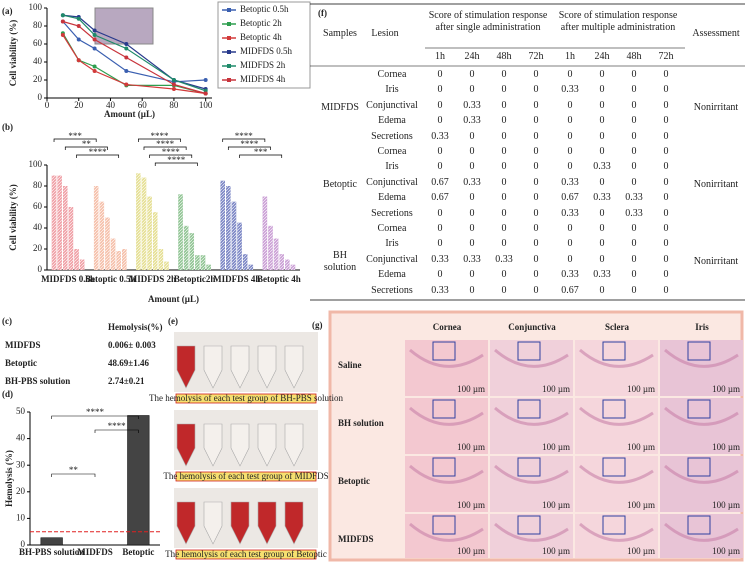 The height and width of the screenshot is (562, 745). Describe the element at coordinates (138, 552) in the screenshot. I see `x-tick-label: Betoptic` at that location.